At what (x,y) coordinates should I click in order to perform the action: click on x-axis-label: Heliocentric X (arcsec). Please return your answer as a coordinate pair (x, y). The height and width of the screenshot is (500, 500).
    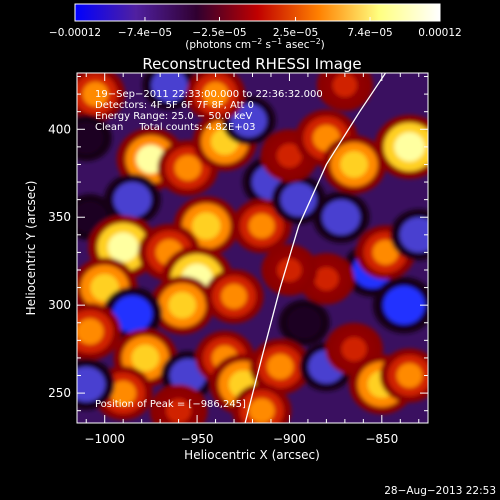
    Looking at the image, I should click on (252, 455).